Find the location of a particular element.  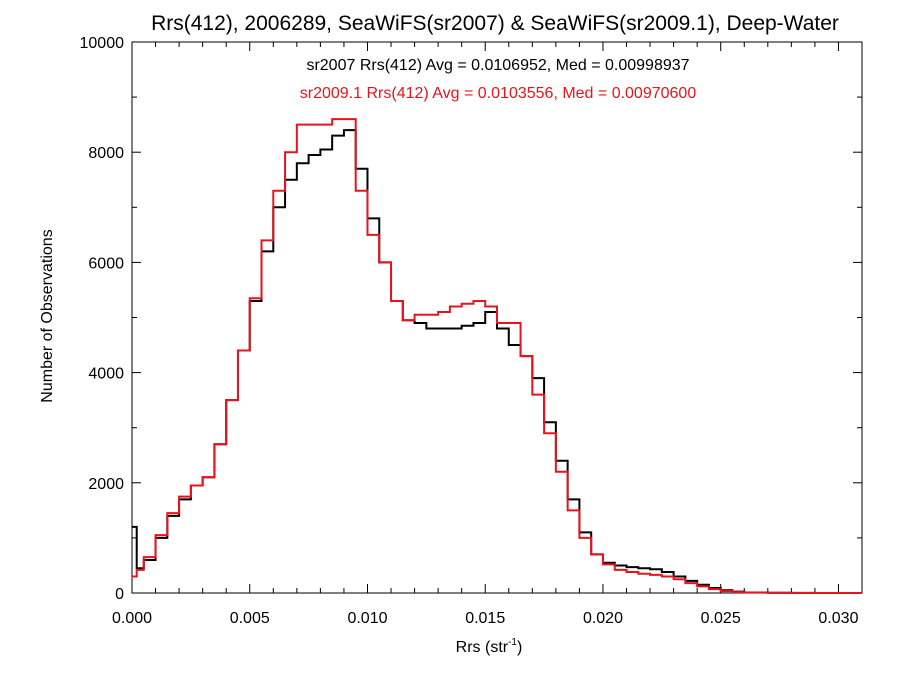

x-tick-label: 0.020 is located at coordinates (603, 618).